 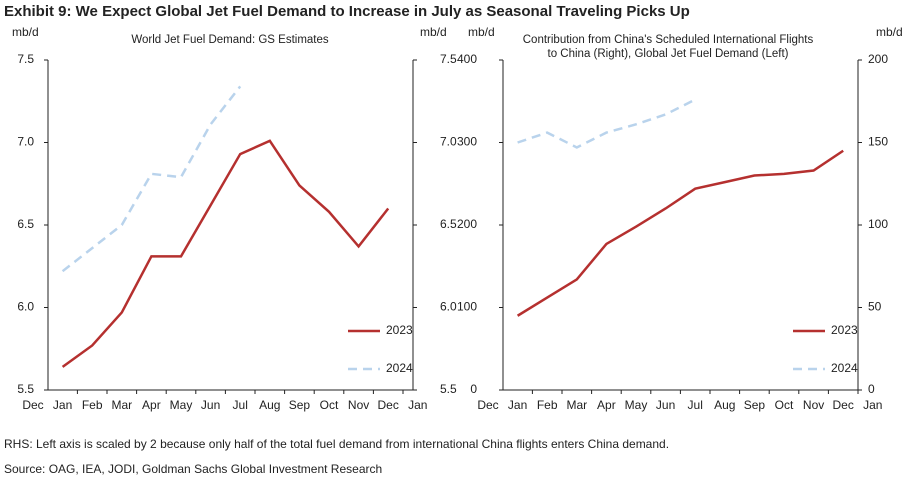 I want to click on y2-tick-label: 50, so click(x=875, y=307).